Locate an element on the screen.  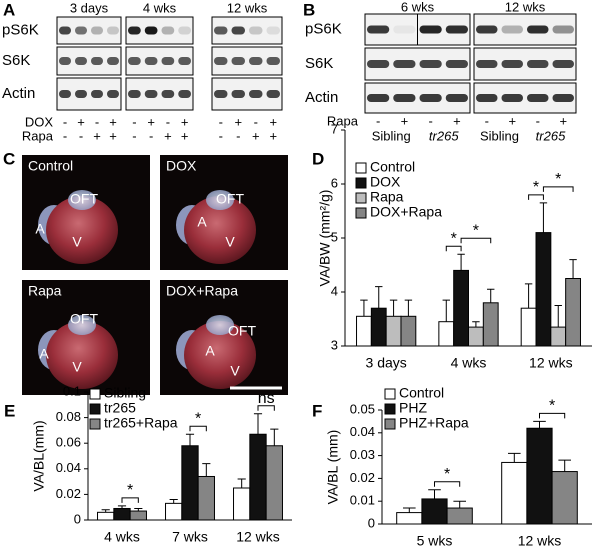
panel-label: E is located at coordinates (9, 410).